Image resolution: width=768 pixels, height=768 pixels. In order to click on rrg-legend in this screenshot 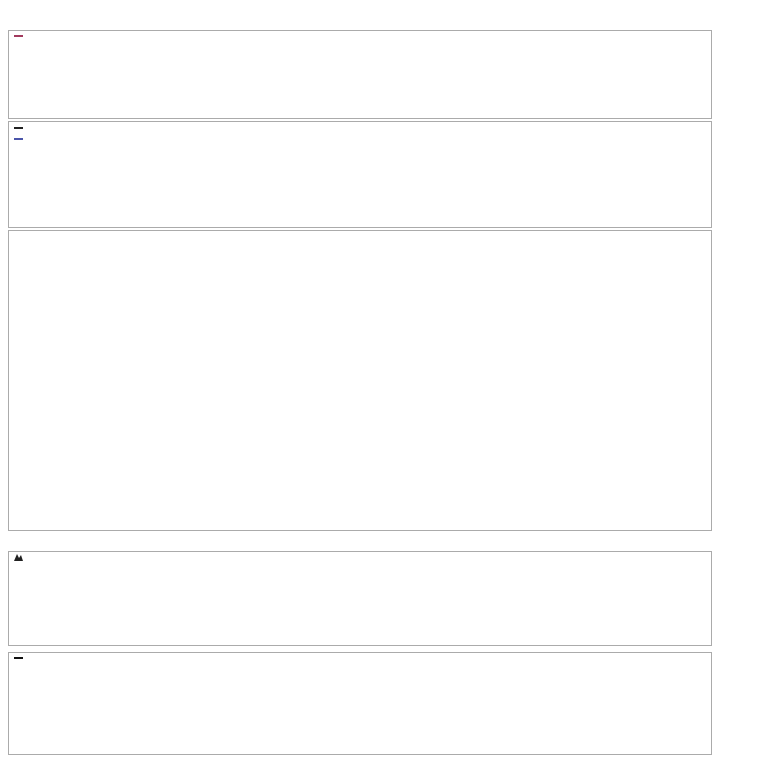, I will do `click(22, 36)`.